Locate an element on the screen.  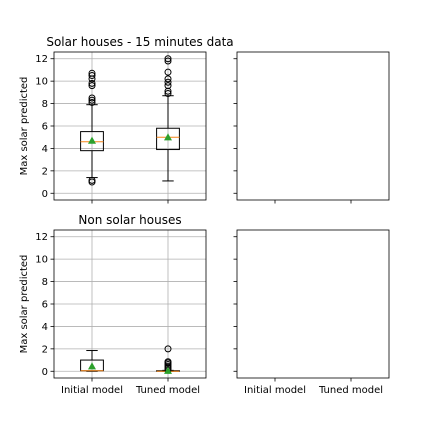
subplot-title: Solar houses - 15 minutes data is located at coordinates (139, 42).